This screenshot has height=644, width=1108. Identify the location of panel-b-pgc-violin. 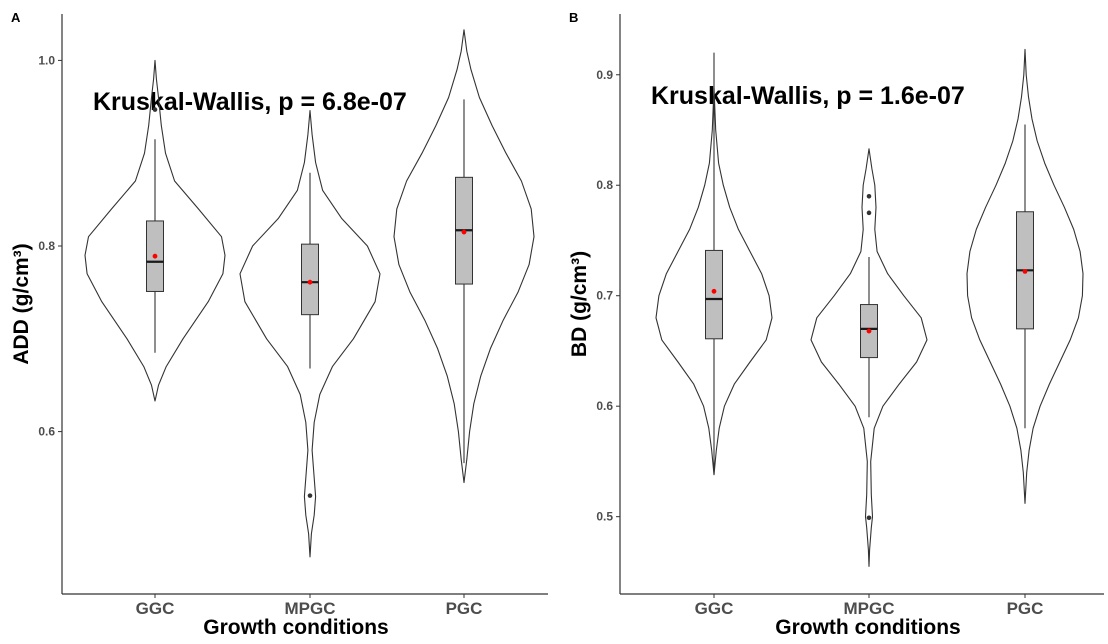
(1025, 276).